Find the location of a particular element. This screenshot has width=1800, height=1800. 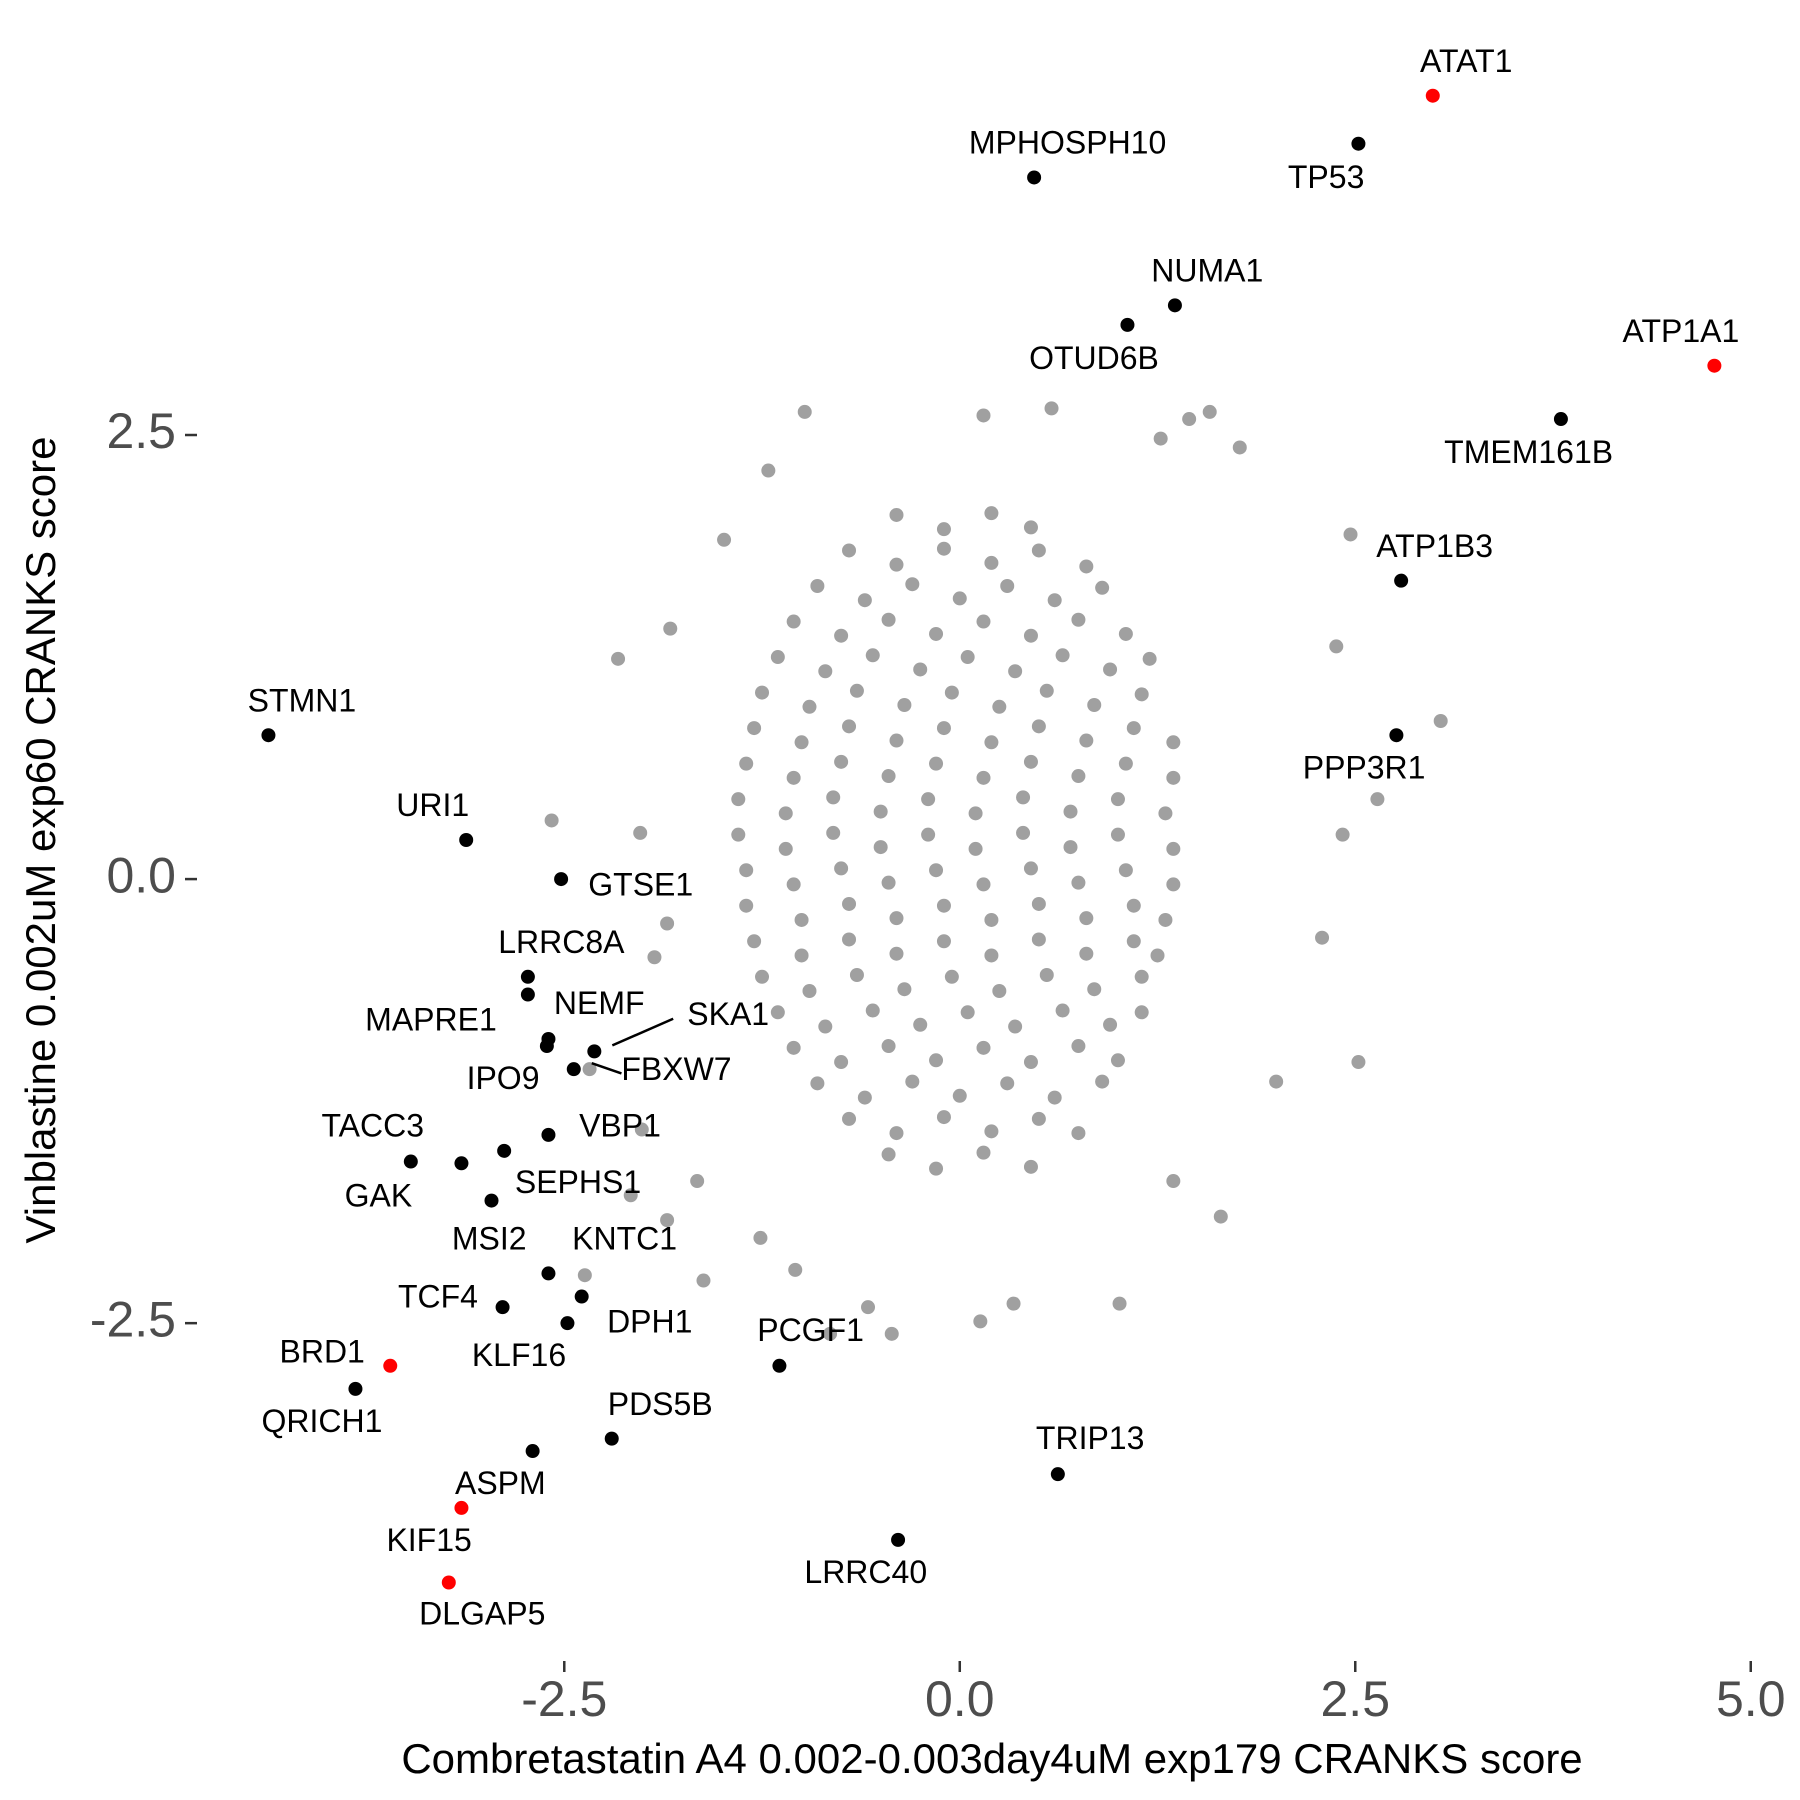

point-label: NEMF is located at coordinates (599, 1003).